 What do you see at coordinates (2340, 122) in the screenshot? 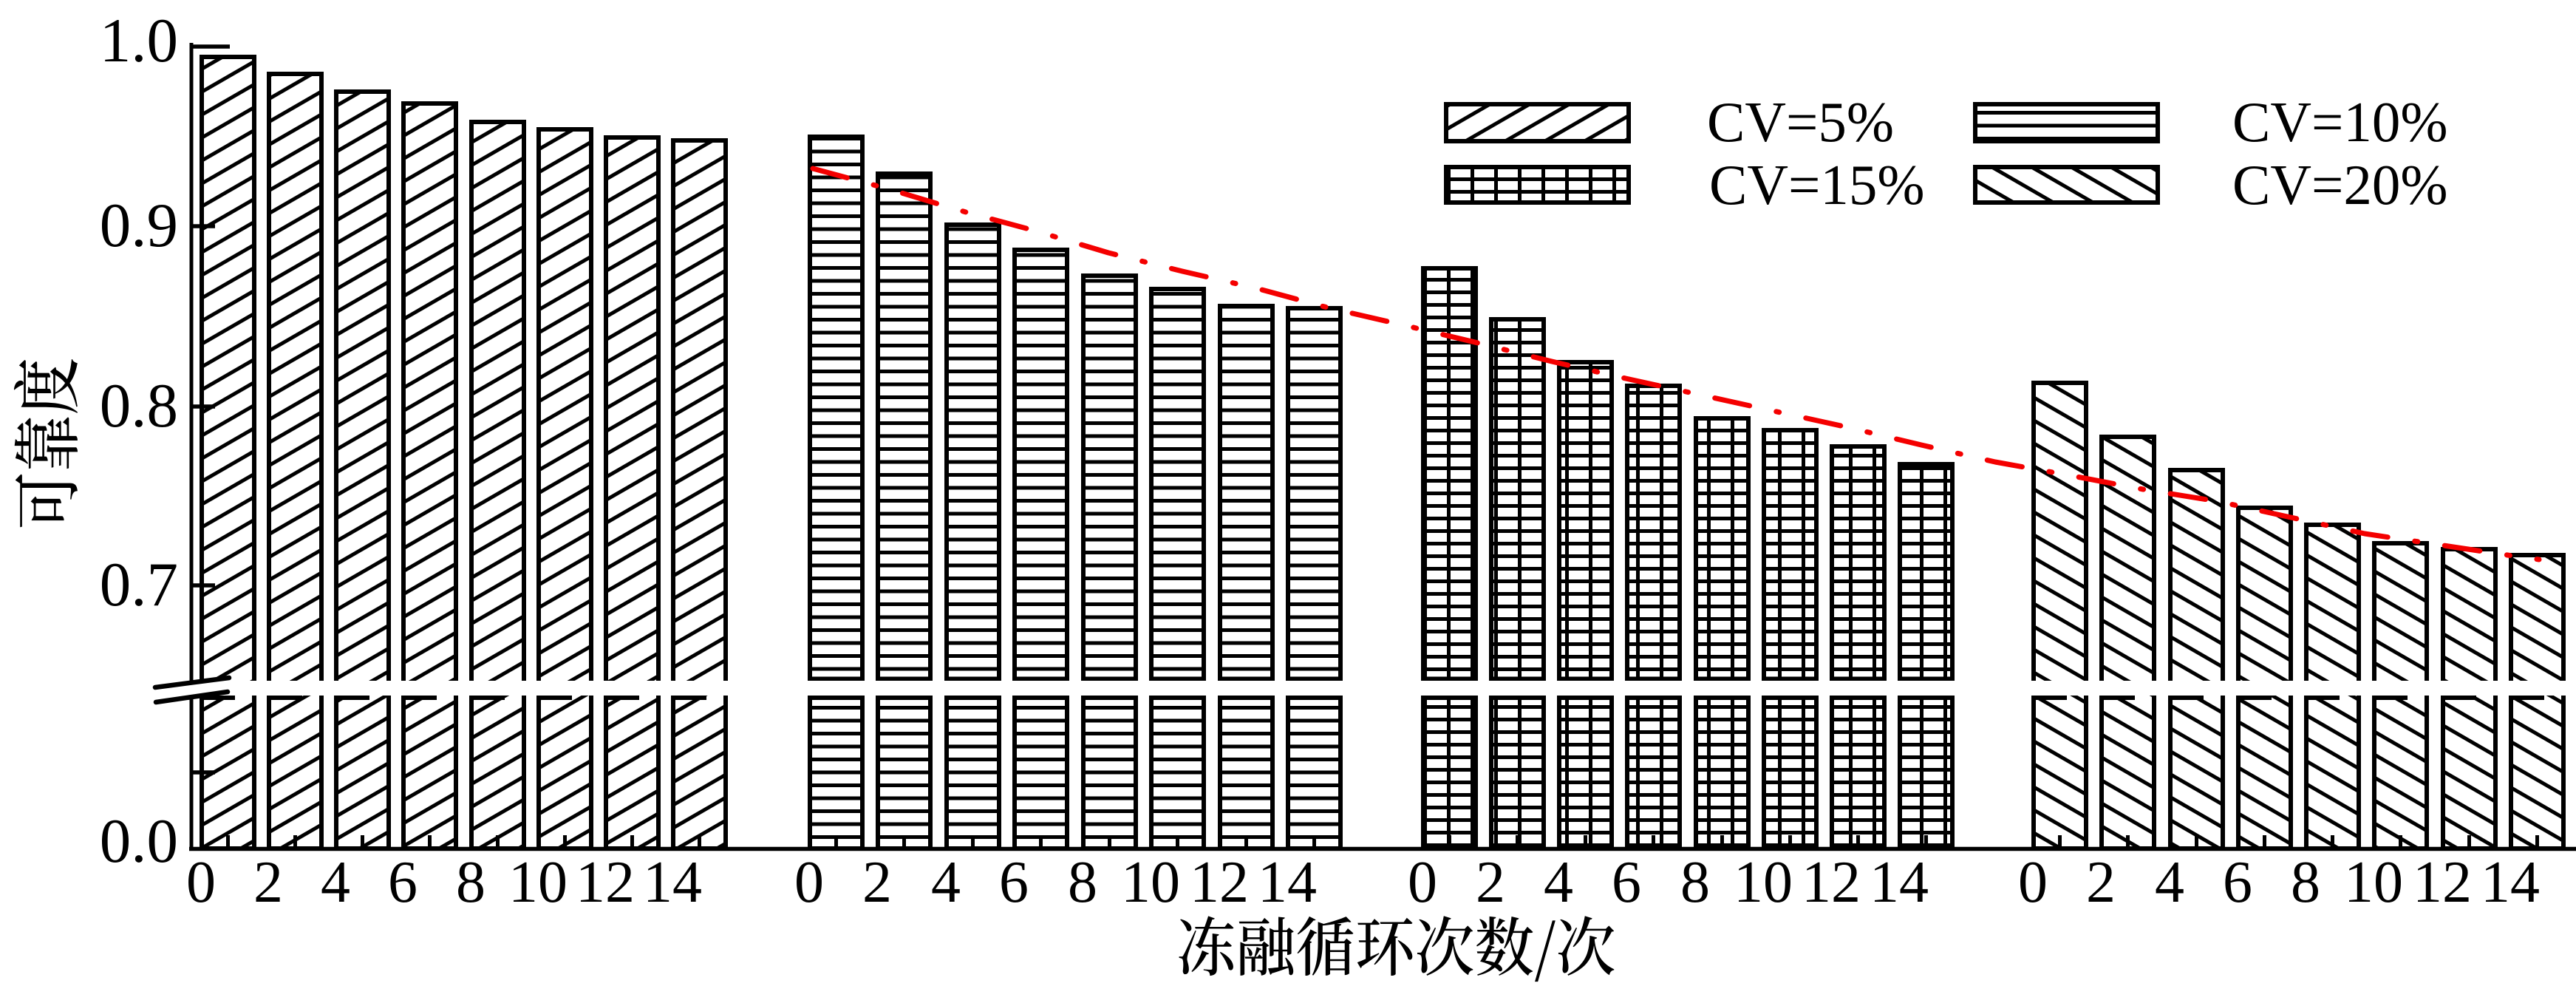
I see `svg-text: CV=10%` at bounding box center [2340, 122].